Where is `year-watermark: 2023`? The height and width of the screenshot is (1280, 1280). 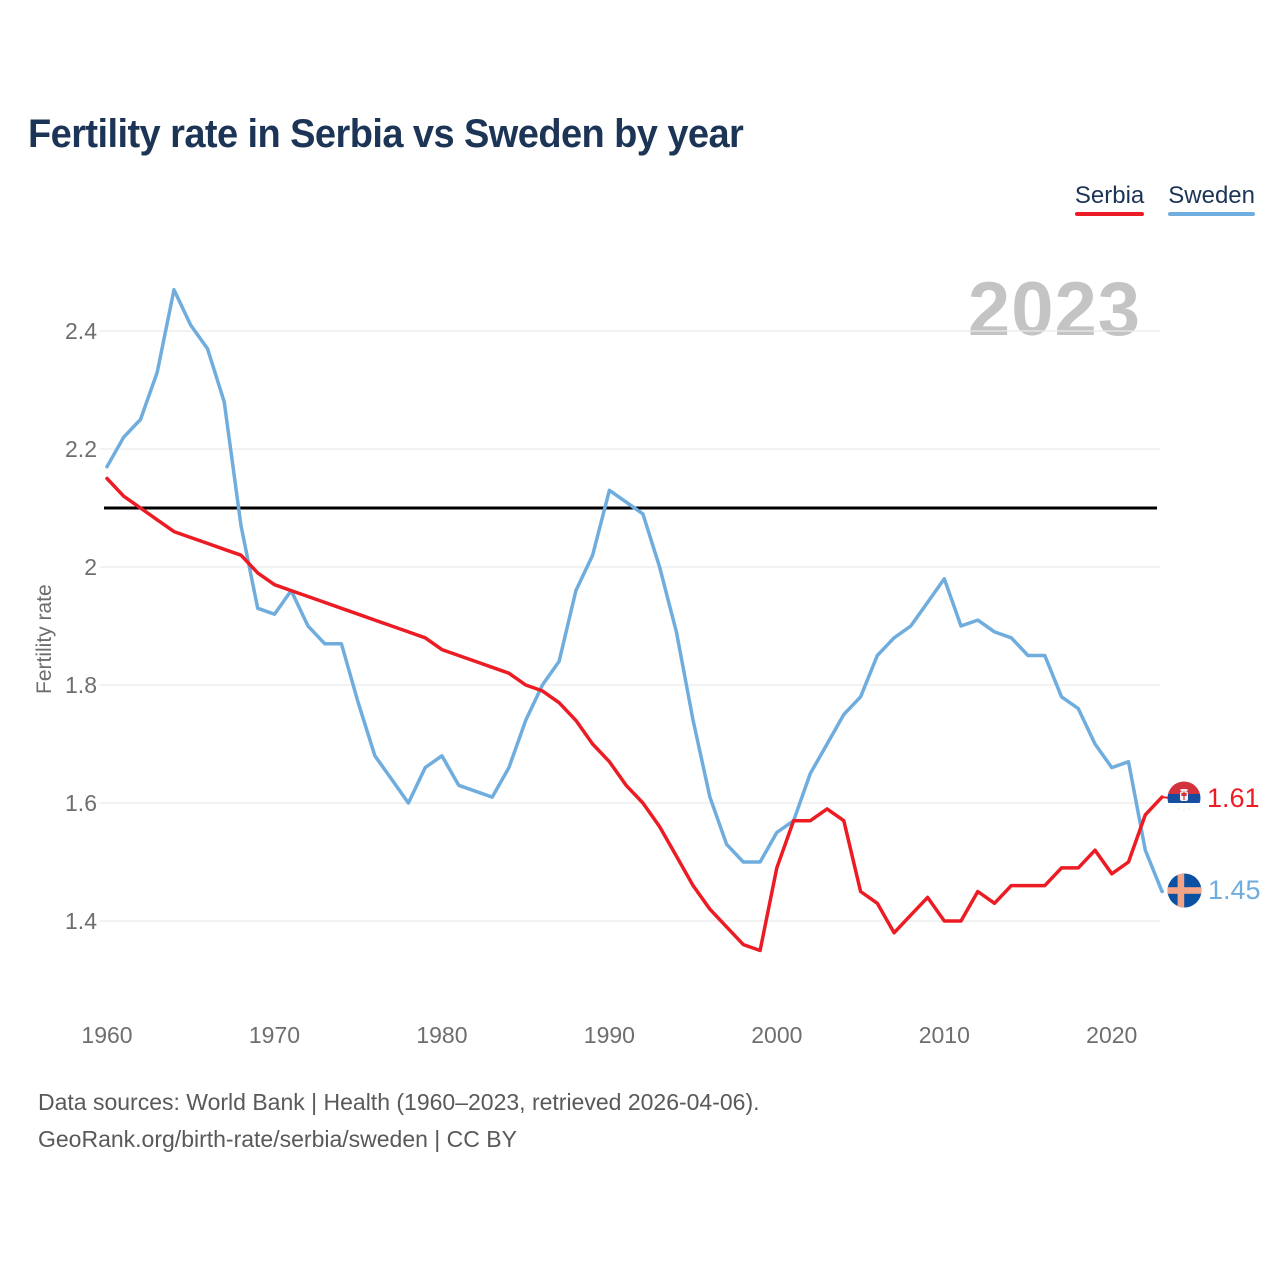
year-watermark: 2023 is located at coordinates (1054, 309).